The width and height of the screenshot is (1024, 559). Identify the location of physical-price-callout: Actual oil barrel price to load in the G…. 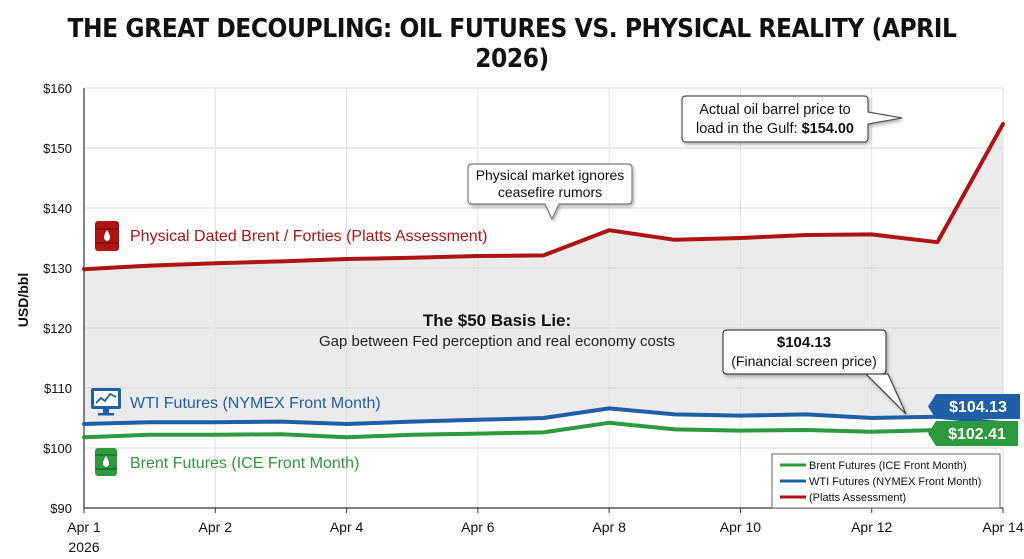
(792, 119).